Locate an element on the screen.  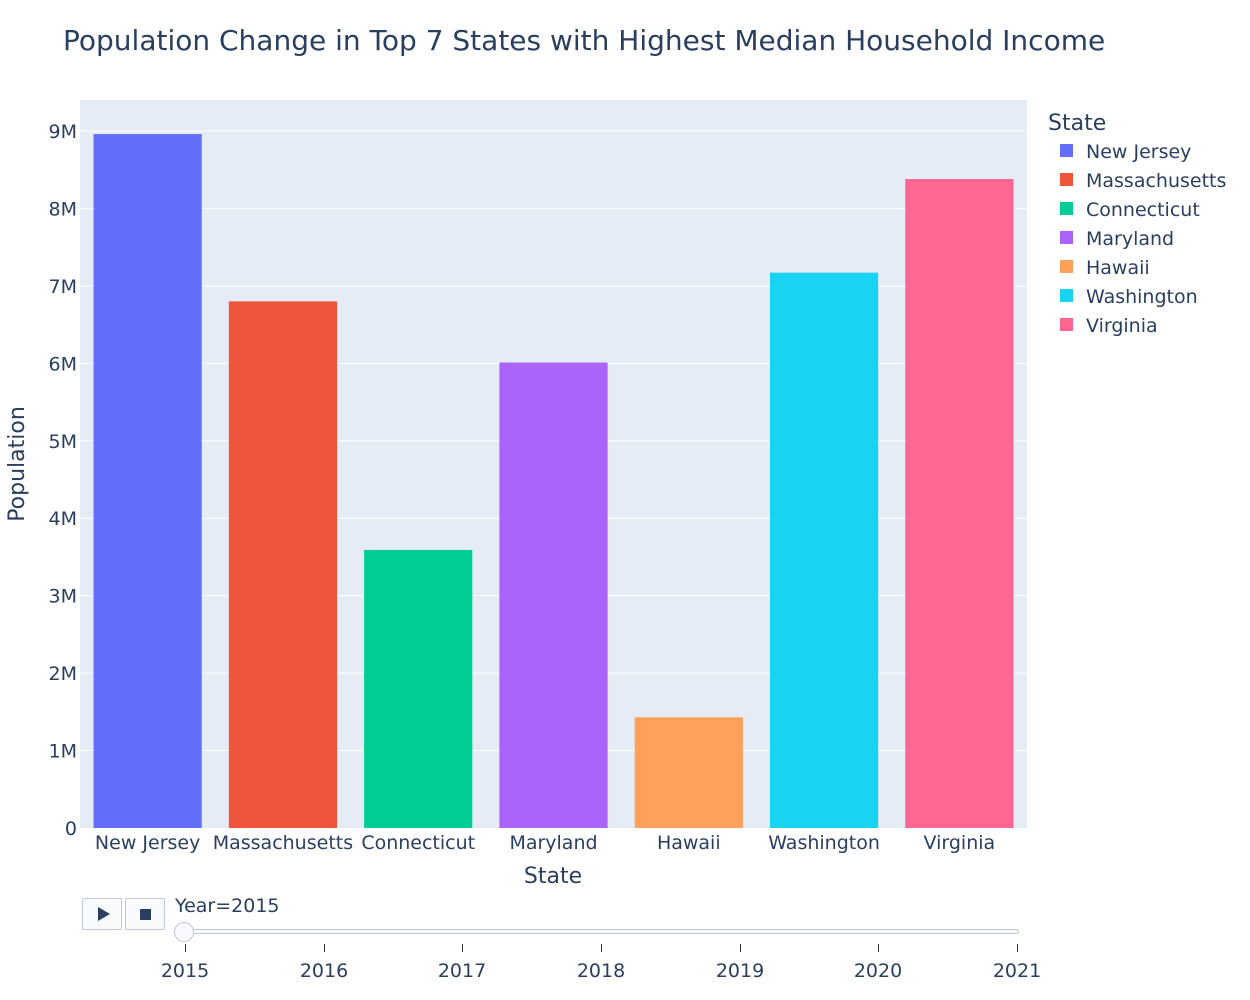
slider-current-value: Year=2015 is located at coordinates (227, 906).